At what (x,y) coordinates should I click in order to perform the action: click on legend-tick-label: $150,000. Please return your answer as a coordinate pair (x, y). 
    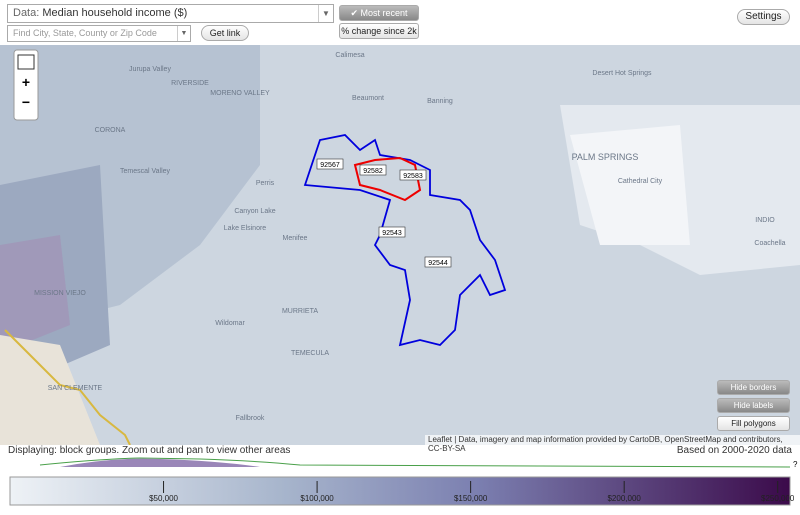
    Looking at the image, I should click on (471, 498).